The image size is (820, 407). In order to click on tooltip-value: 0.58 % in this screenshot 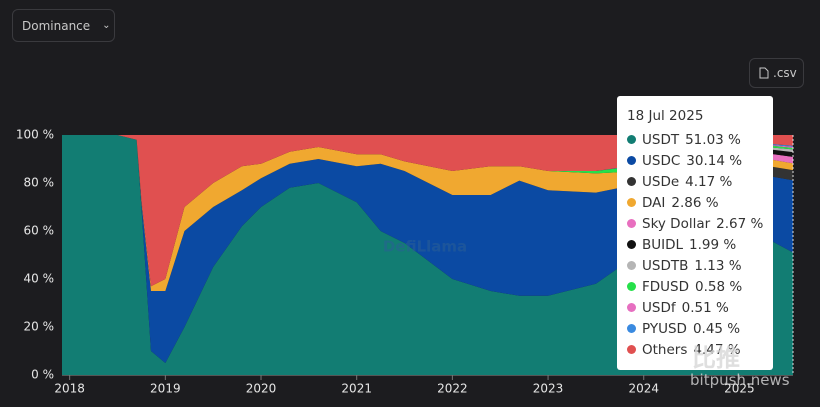, I will do `click(719, 286)`.